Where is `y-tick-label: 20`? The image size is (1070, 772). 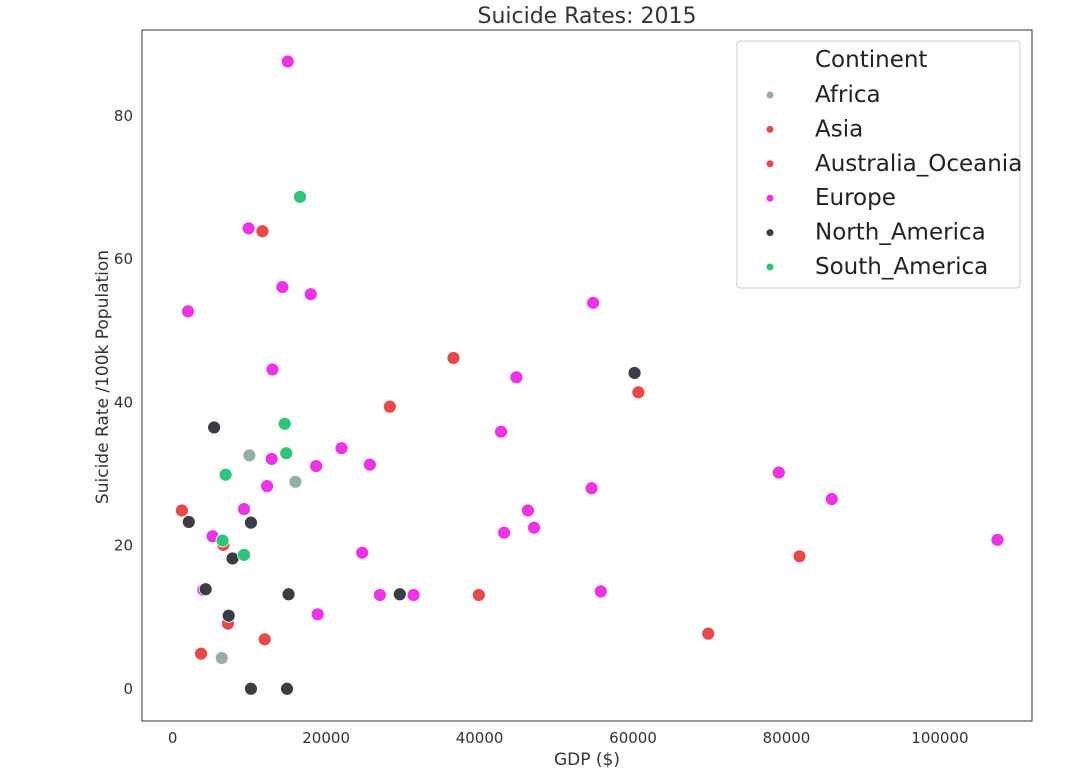 y-tick-label: 20 is located at coordinates (123, 546).